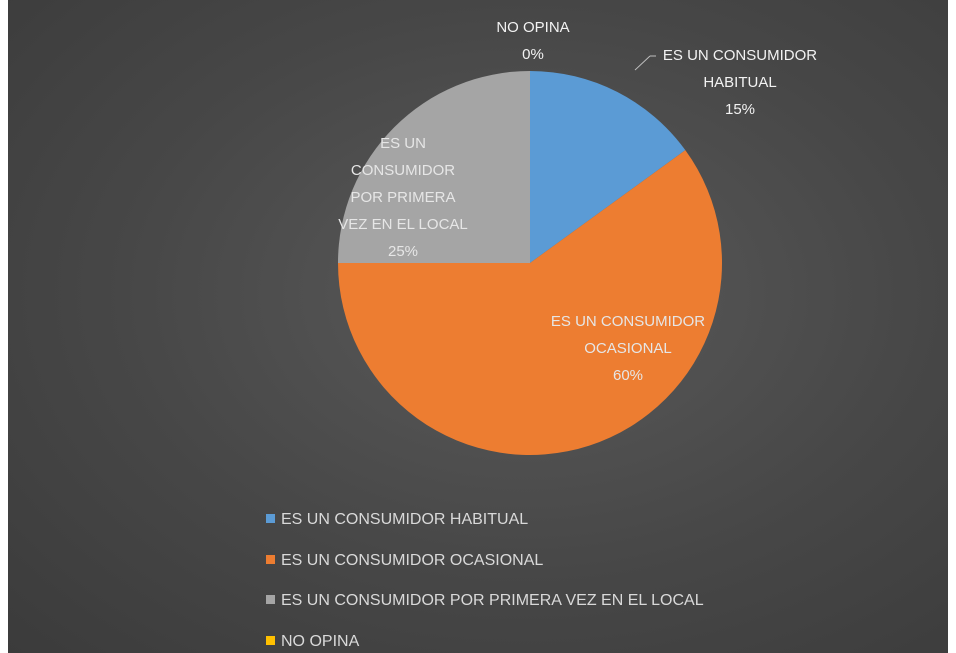 Image resolution: width=956 pixels, height=653 pixels. I want to click on legend-item: NO OPINA, so click(312, 642).